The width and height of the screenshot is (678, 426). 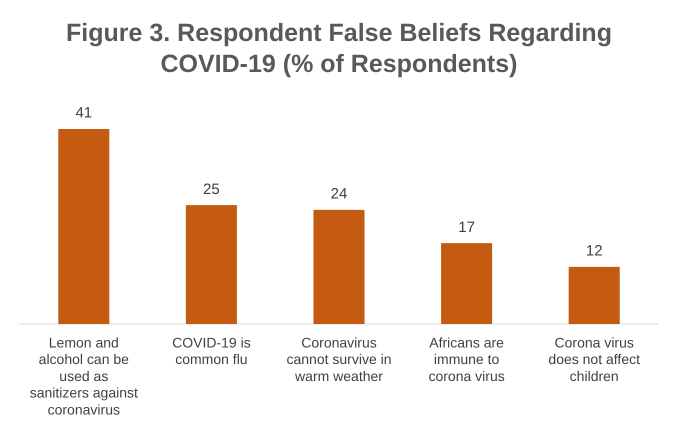 What do you see at coordinates (339, 49) in the screenshot?
I see `chart-title: Figure 3. Respondent False Beliefs Regarding COVID-19 (% of Respondents)` at bounding box center [339, 49].